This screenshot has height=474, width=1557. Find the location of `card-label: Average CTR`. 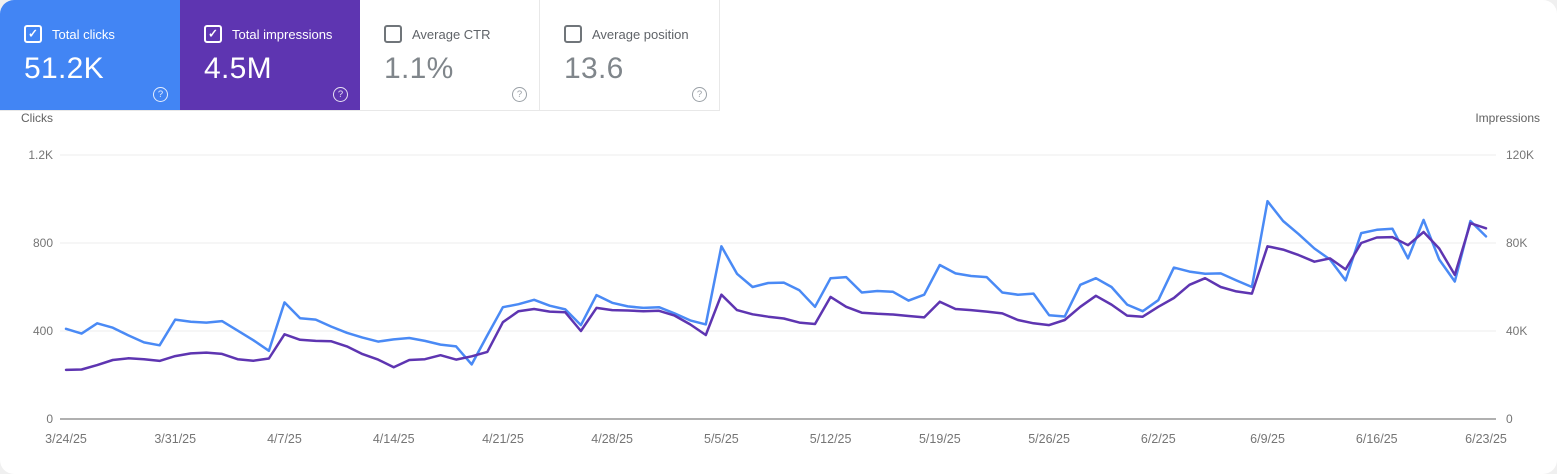

card-label: Average CTR is located at coordinates (451, 34).